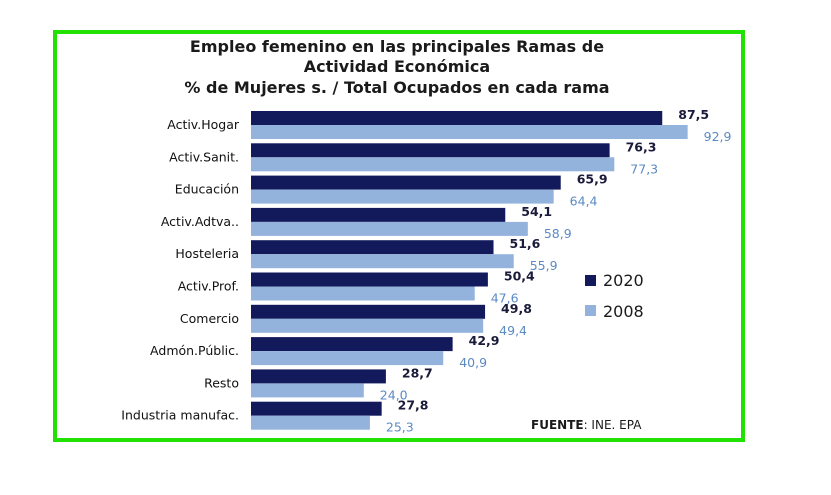  What do you see at coordinates (584, 201) in the screenshot?
I see `data-label-2008-educaci-n: 64,4` at bounding box center [584, 201].